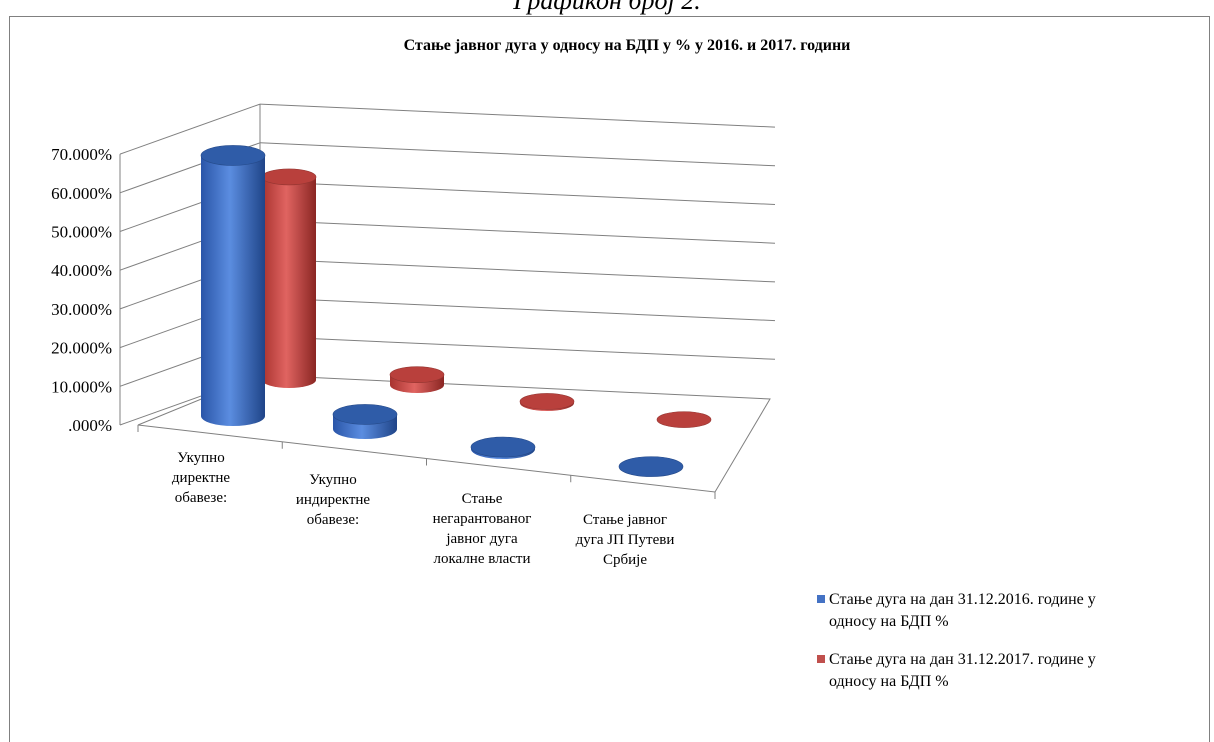 The width and height of the screenshot is (1214, 742). I want to click on legend-label: Стање дуга на дан 31.12.2016. године у, so click(962, 599).